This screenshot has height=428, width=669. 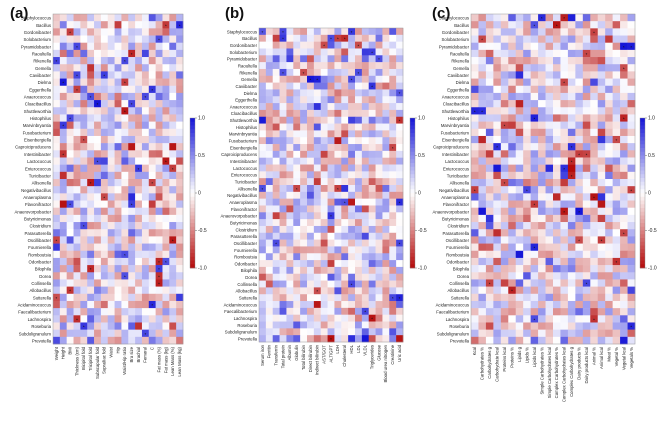 I want to click on row-label: Caviibacter, so click(x=459, y=75).